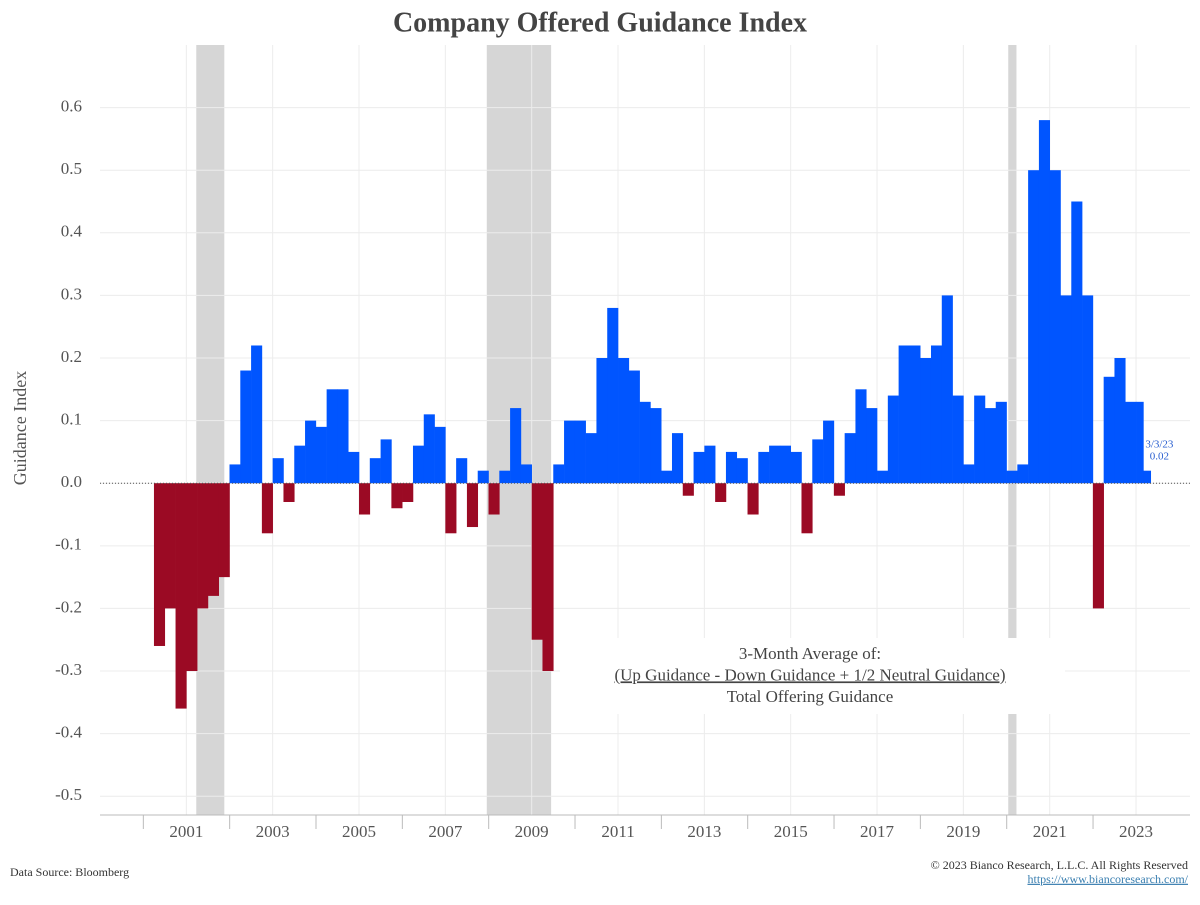  Describe the element at coordinates (963, 831) in the screenshot. I see `x-tick-label: 2019` at that location.